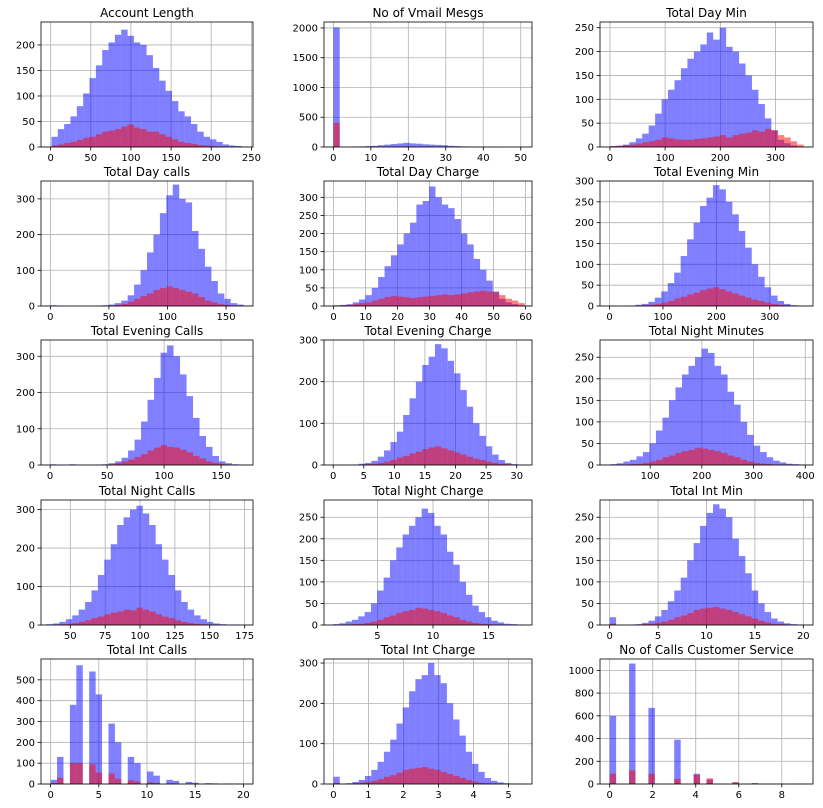  Describe the element at coordinates (782, 795) in the screenshot. I see `x-tick-label: 8` at that location.